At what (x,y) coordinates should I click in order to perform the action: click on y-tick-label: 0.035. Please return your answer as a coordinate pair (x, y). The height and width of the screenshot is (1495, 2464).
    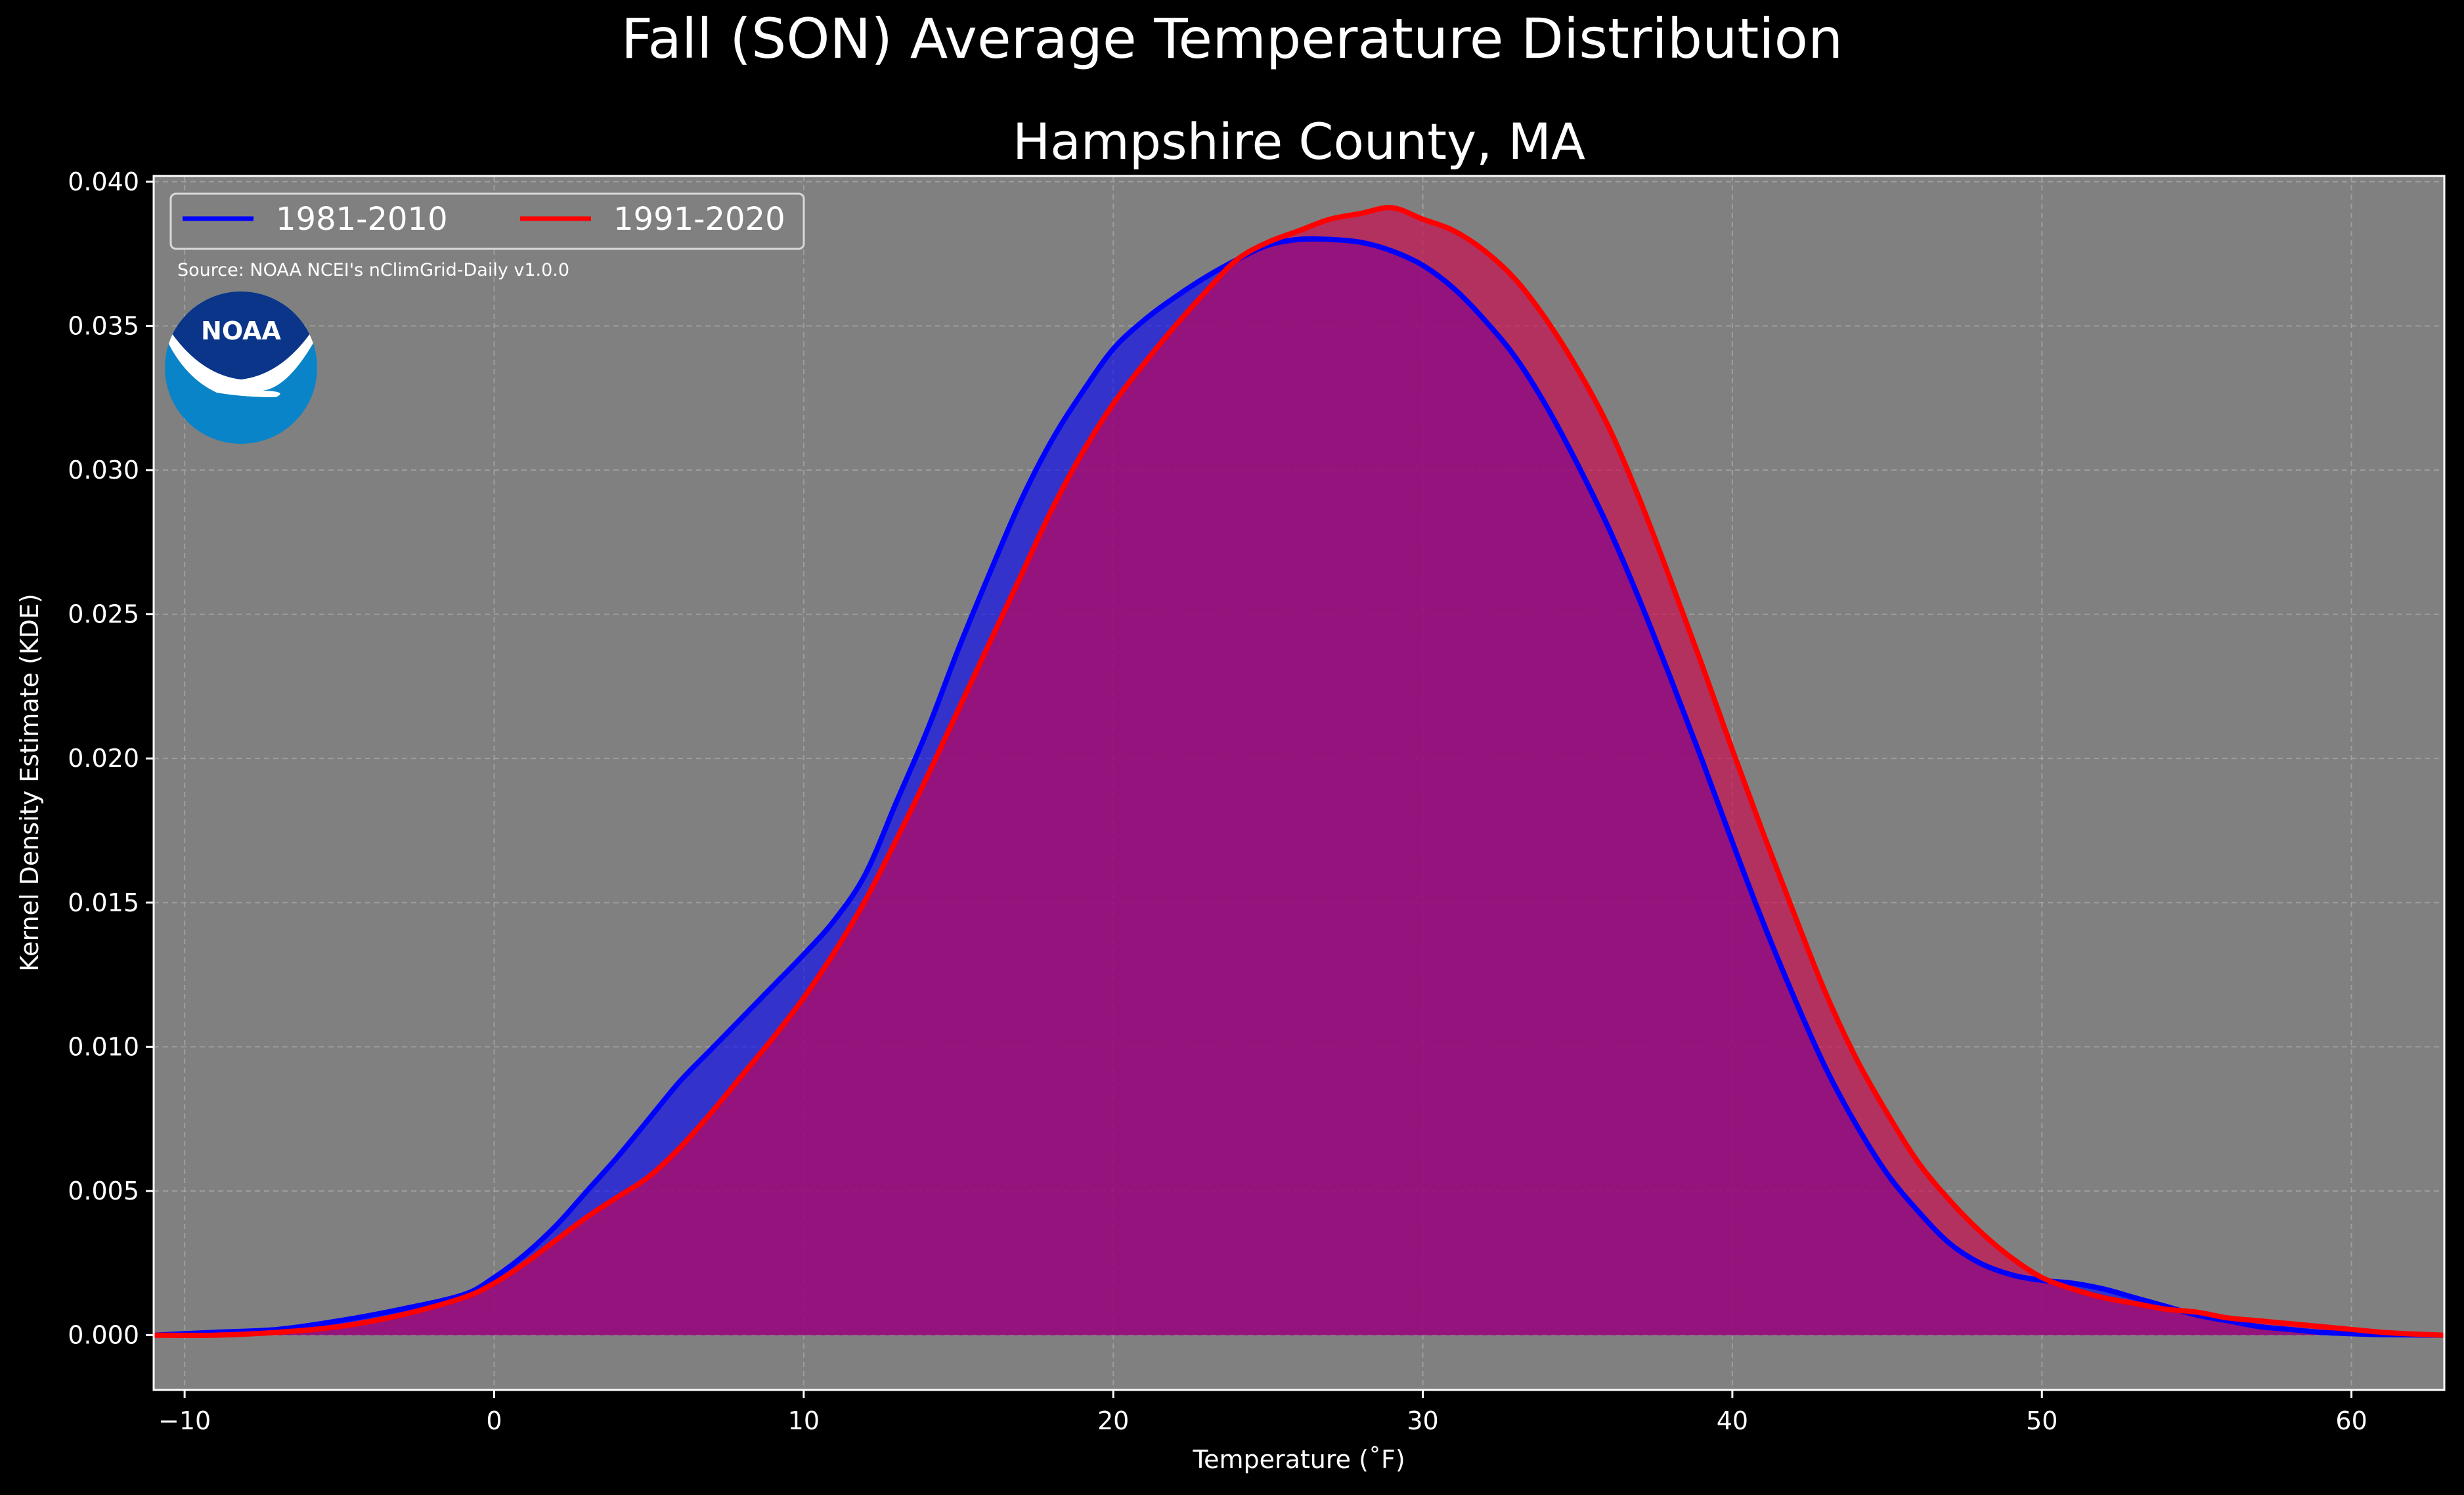
    Looking at the image, I should click on (103, 325).